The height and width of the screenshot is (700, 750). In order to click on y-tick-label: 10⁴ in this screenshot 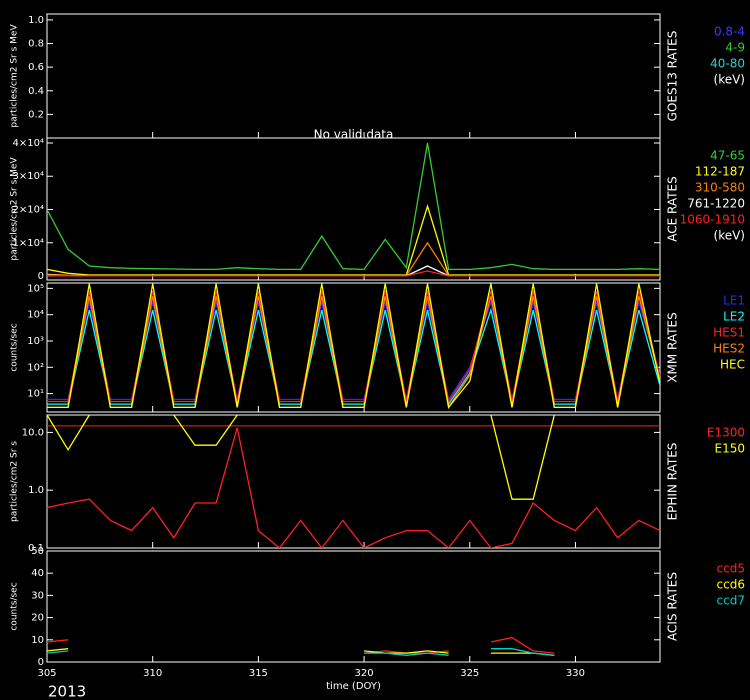, I will do `click(35, 315)`.